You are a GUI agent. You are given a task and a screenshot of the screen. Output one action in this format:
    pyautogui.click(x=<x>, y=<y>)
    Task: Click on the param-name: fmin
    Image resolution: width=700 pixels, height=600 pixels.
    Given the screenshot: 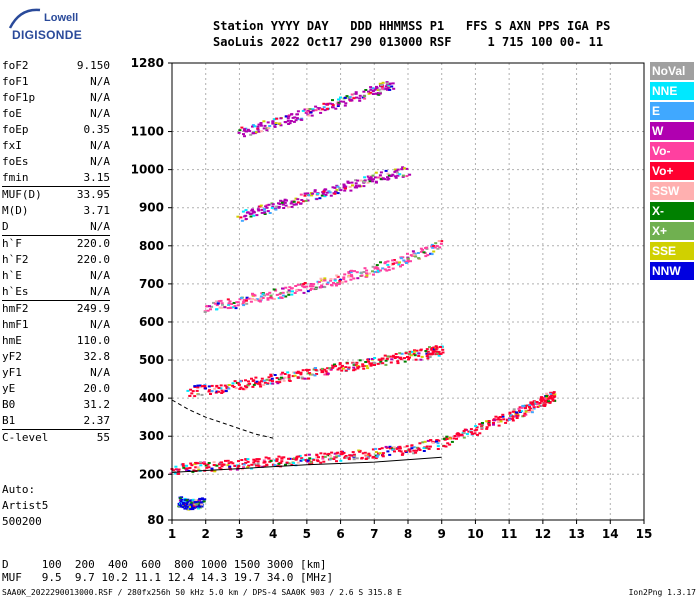 What is the action you would take?
    pyautogui.click(x=15, y=177)
    